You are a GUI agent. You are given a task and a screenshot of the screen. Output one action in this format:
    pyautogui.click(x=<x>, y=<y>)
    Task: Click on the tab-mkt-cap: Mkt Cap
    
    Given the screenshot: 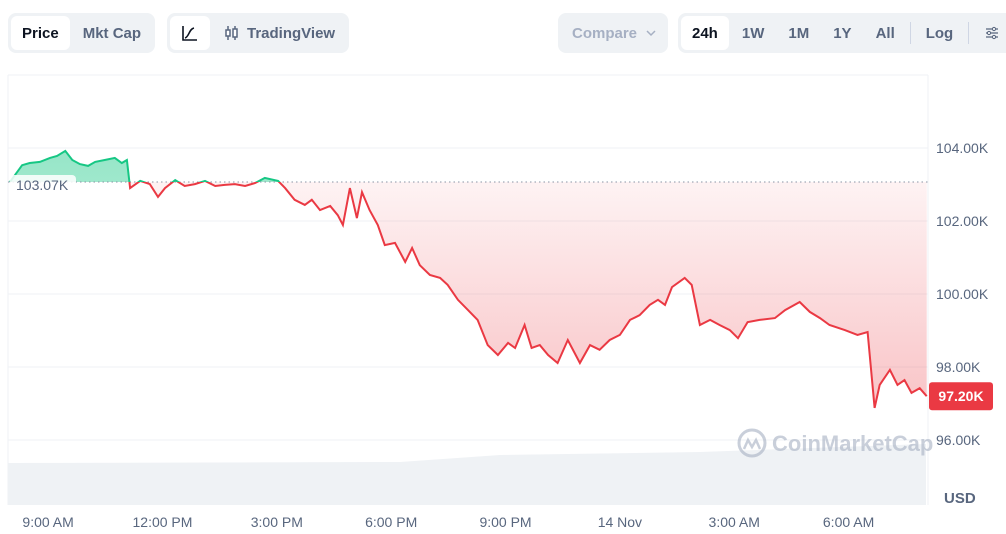 What is the action you would take?
    pyautogui.click(x=112, y=33)
    